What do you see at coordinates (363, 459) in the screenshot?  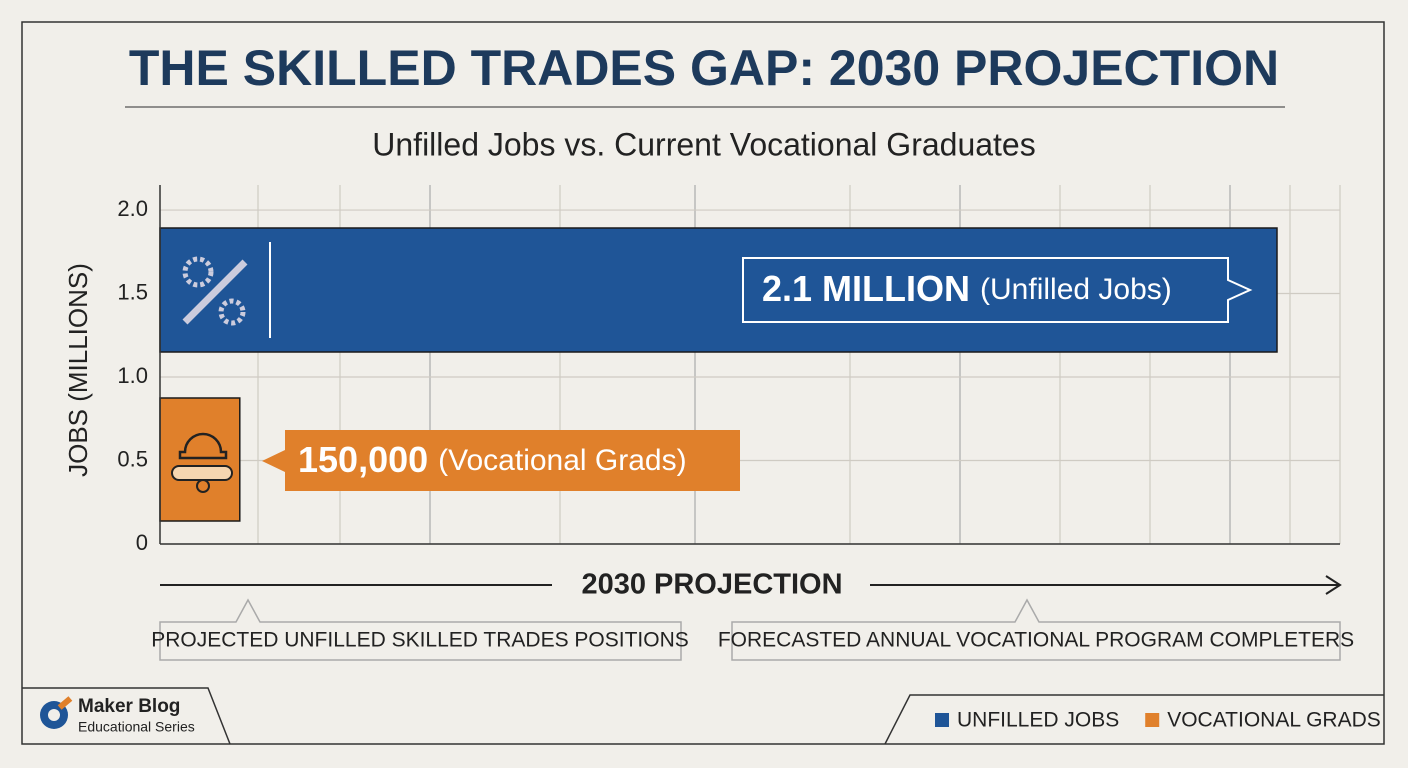 I see `value-label: 150,000` at bounding box center [363, 459].